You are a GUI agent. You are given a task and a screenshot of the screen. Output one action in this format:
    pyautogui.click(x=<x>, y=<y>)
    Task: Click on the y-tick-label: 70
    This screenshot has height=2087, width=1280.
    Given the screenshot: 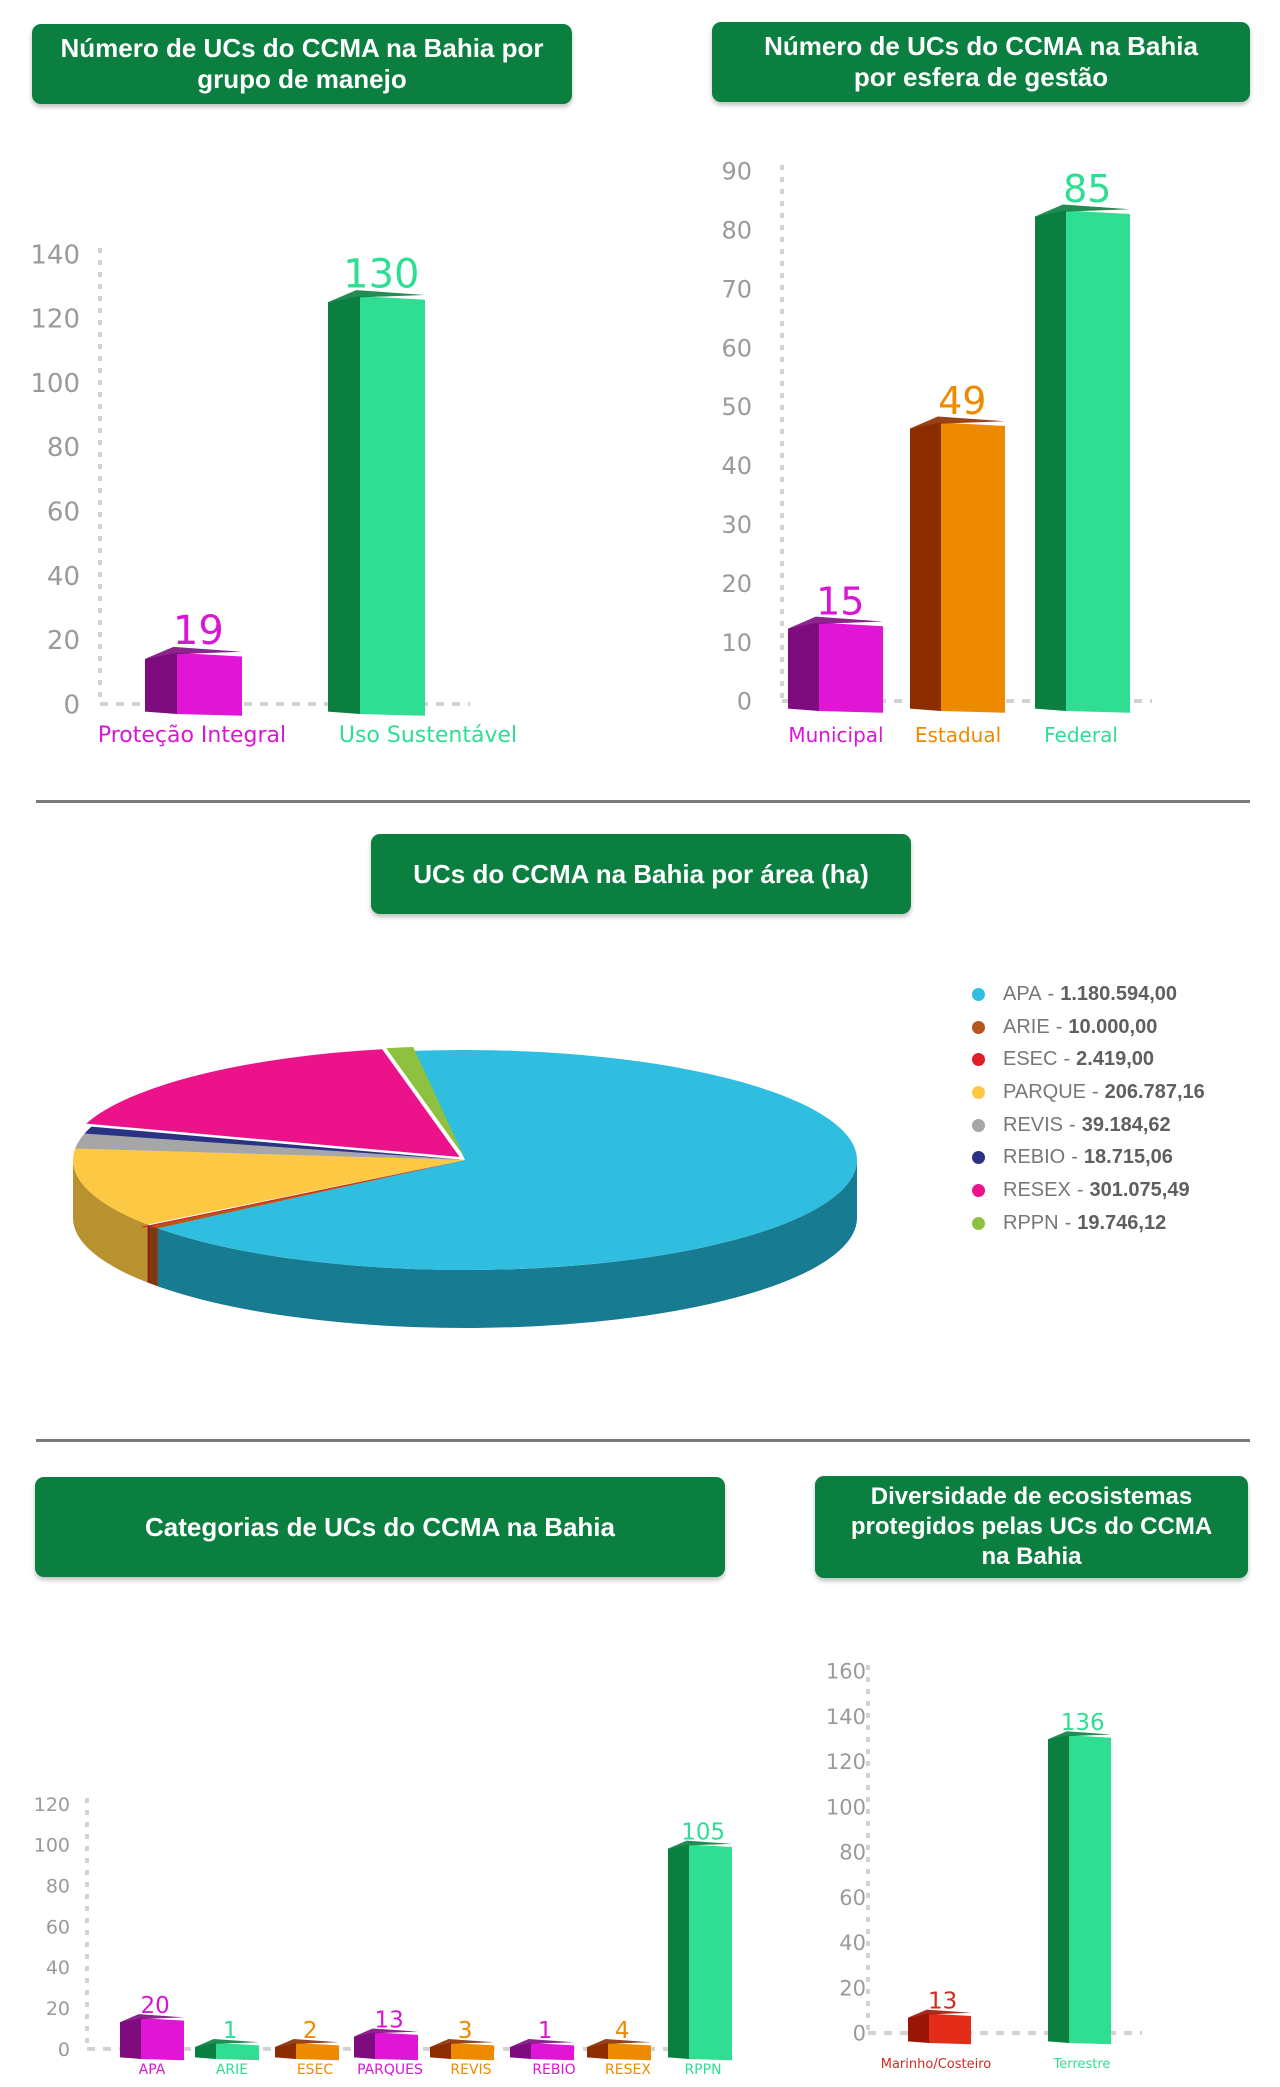 What is the action you would take?
    pyautogui.click(x=736, y=289)
    